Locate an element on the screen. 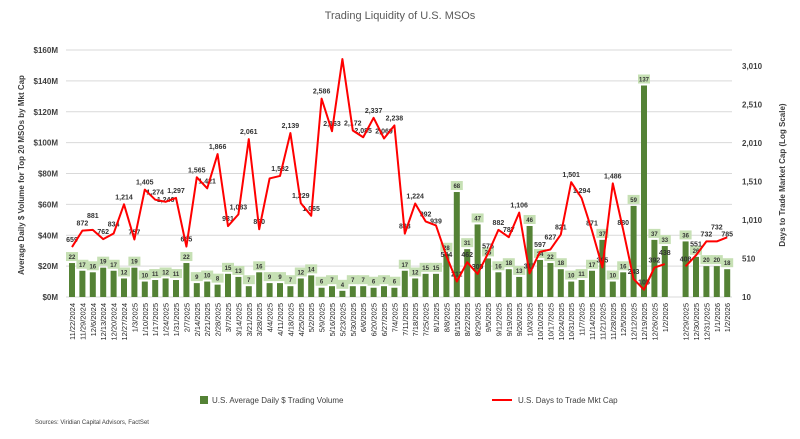 The image size is (800, 439). days-data-label: 317 is located at coordinates (530, 266).